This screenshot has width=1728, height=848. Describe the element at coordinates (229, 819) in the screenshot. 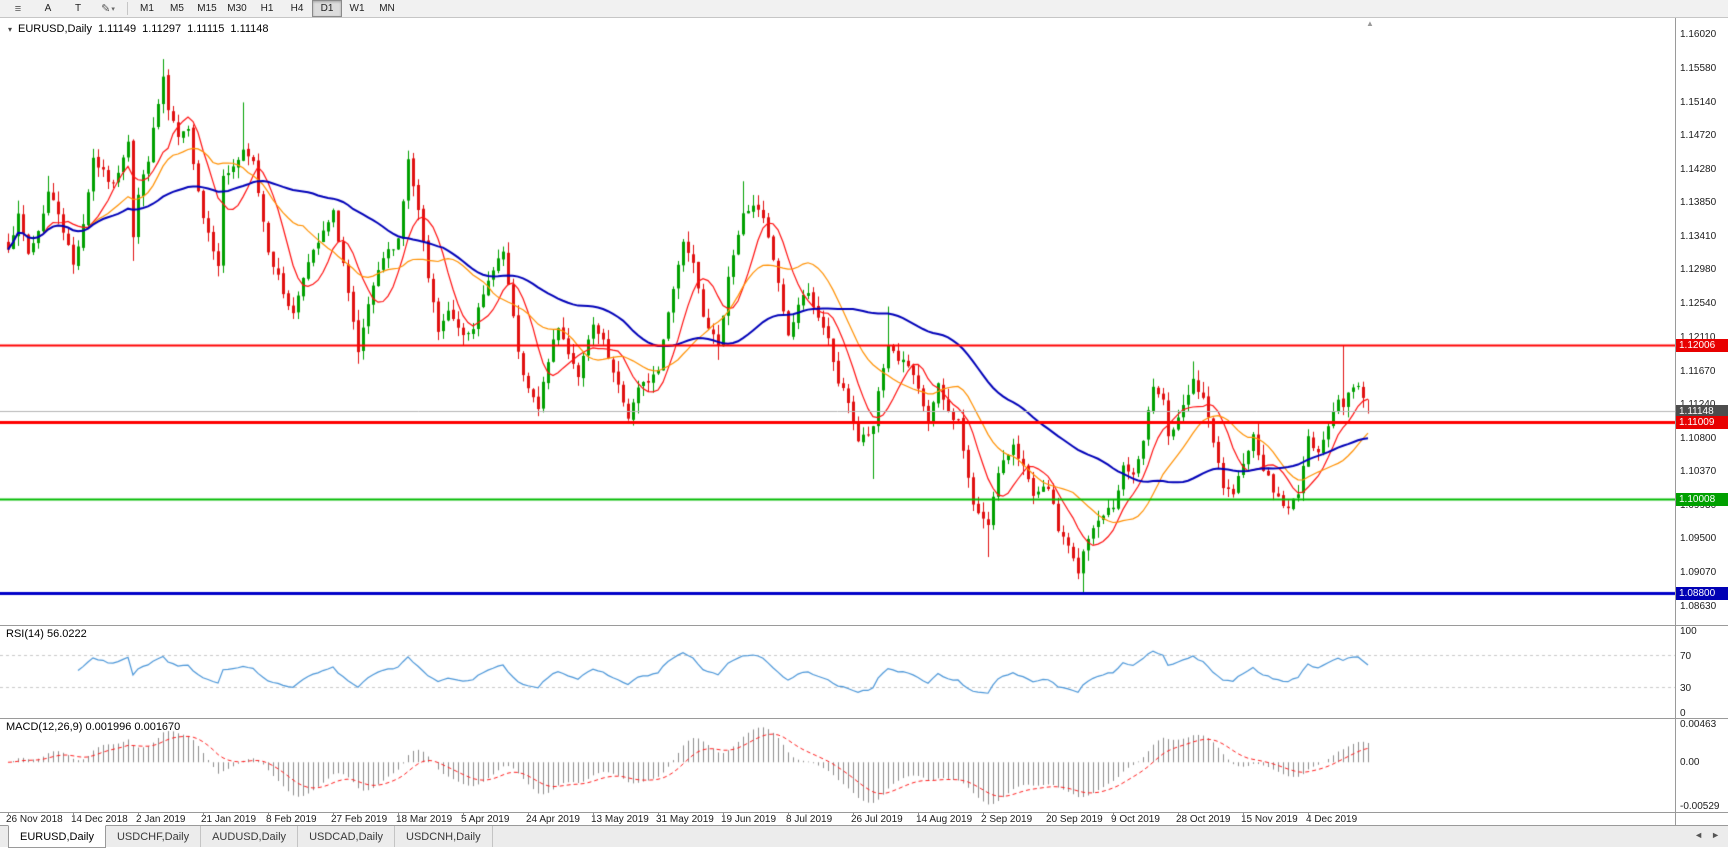

I see `date-label: 21 Jan 2019` at that location.